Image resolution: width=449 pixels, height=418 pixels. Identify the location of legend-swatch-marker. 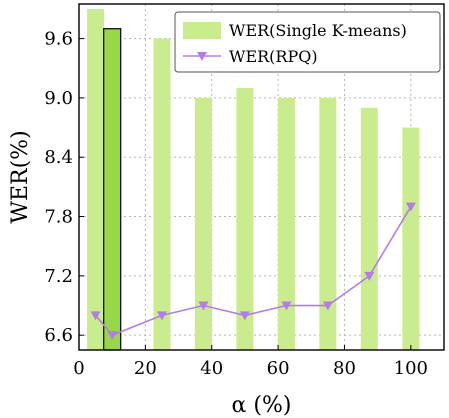
(202, 56).